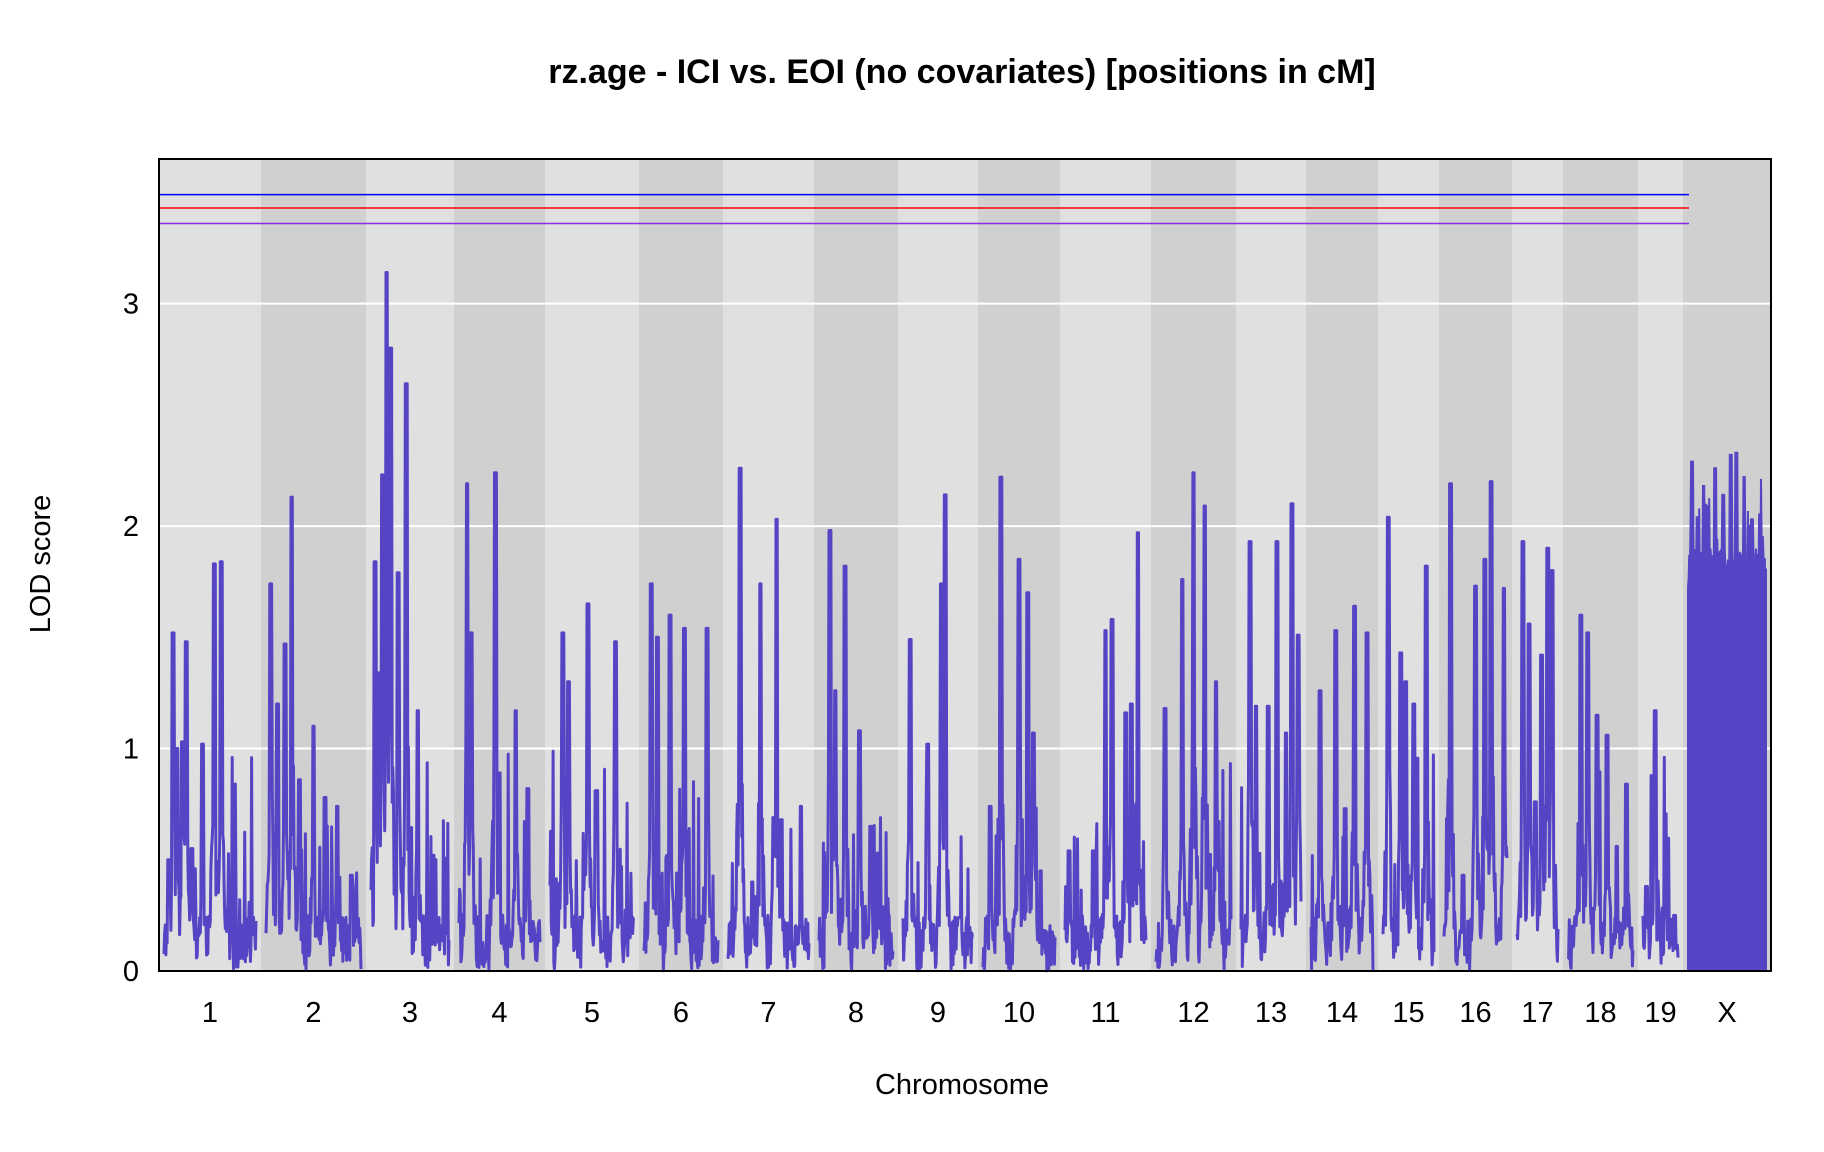  Describe the element at coordinates (969, 1013) in the screenshot. I see `x-axis: 1 2 3 4 5 6 7 8 9 10 11 12 13 14 15 16 17 18 19 X` at that location.